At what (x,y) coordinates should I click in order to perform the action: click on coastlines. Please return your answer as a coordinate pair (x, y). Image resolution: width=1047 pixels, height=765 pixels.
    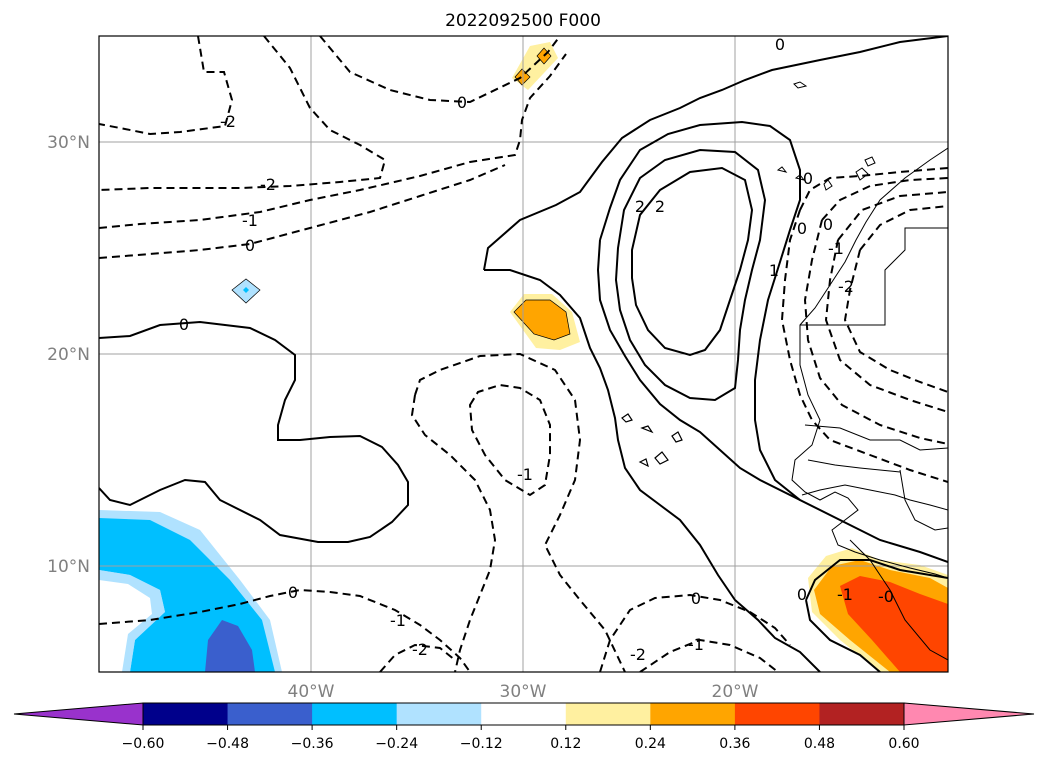
    Looking at the image, I should click on (862, 371).